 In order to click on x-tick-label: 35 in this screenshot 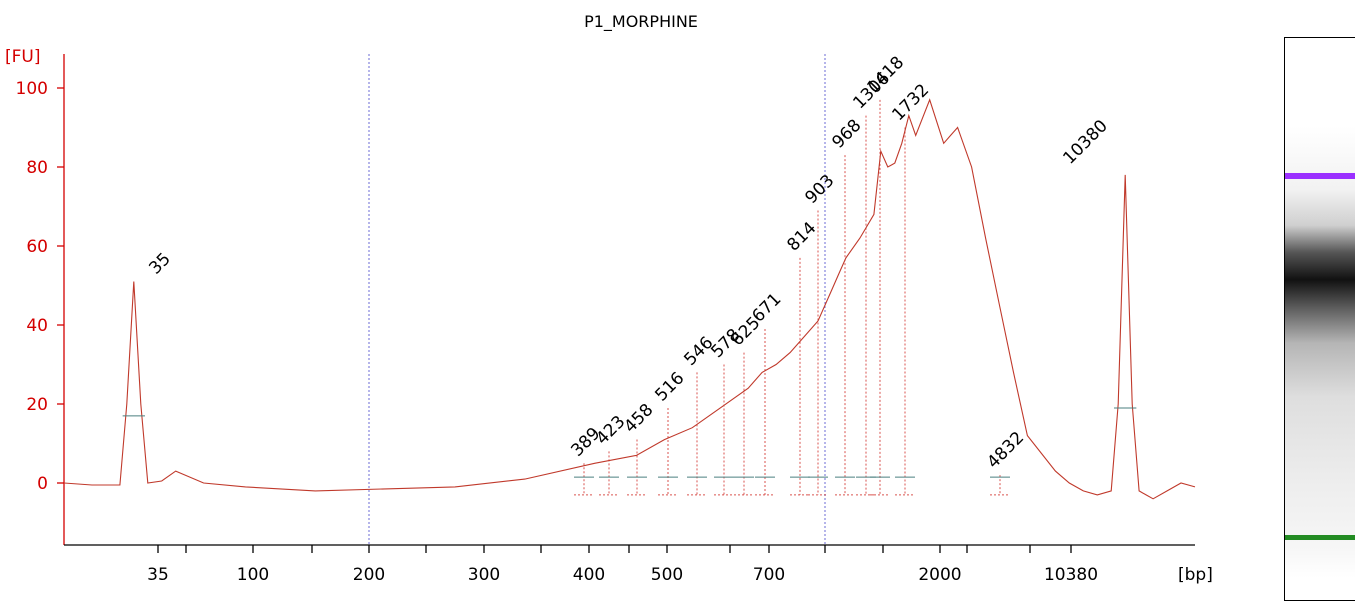, I will do `click(158, 575)`.